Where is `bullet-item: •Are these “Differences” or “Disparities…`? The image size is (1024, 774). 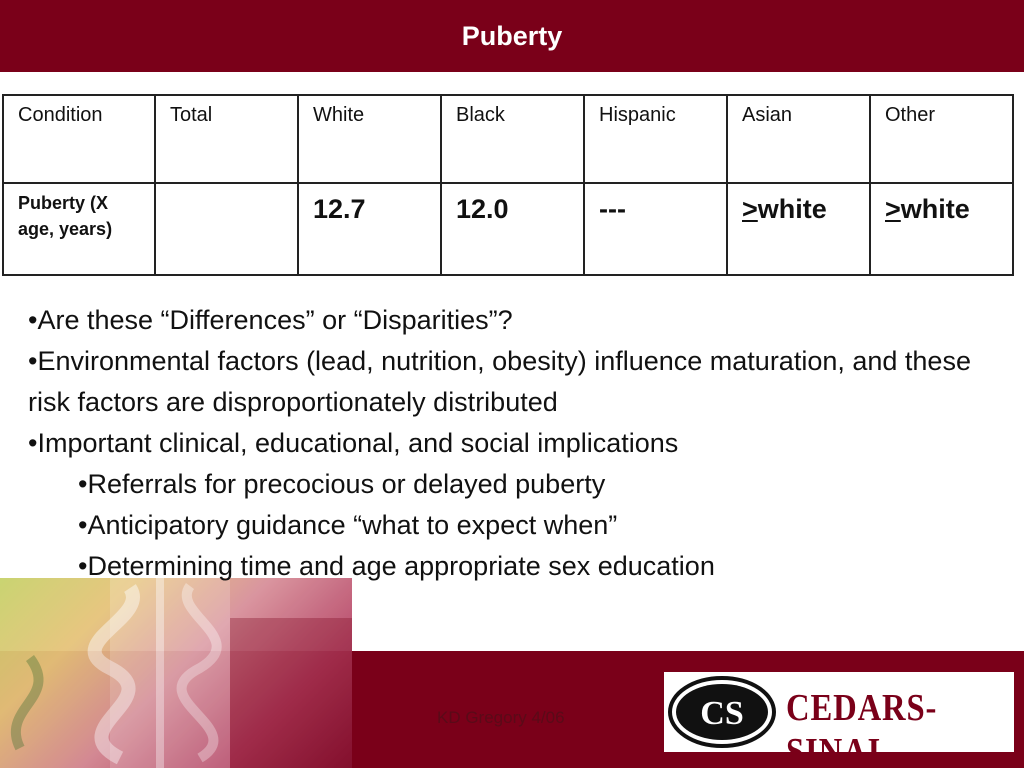
bullet-item: •Are these “Differences” or “Disparities… is located at coordinates (270, 320).